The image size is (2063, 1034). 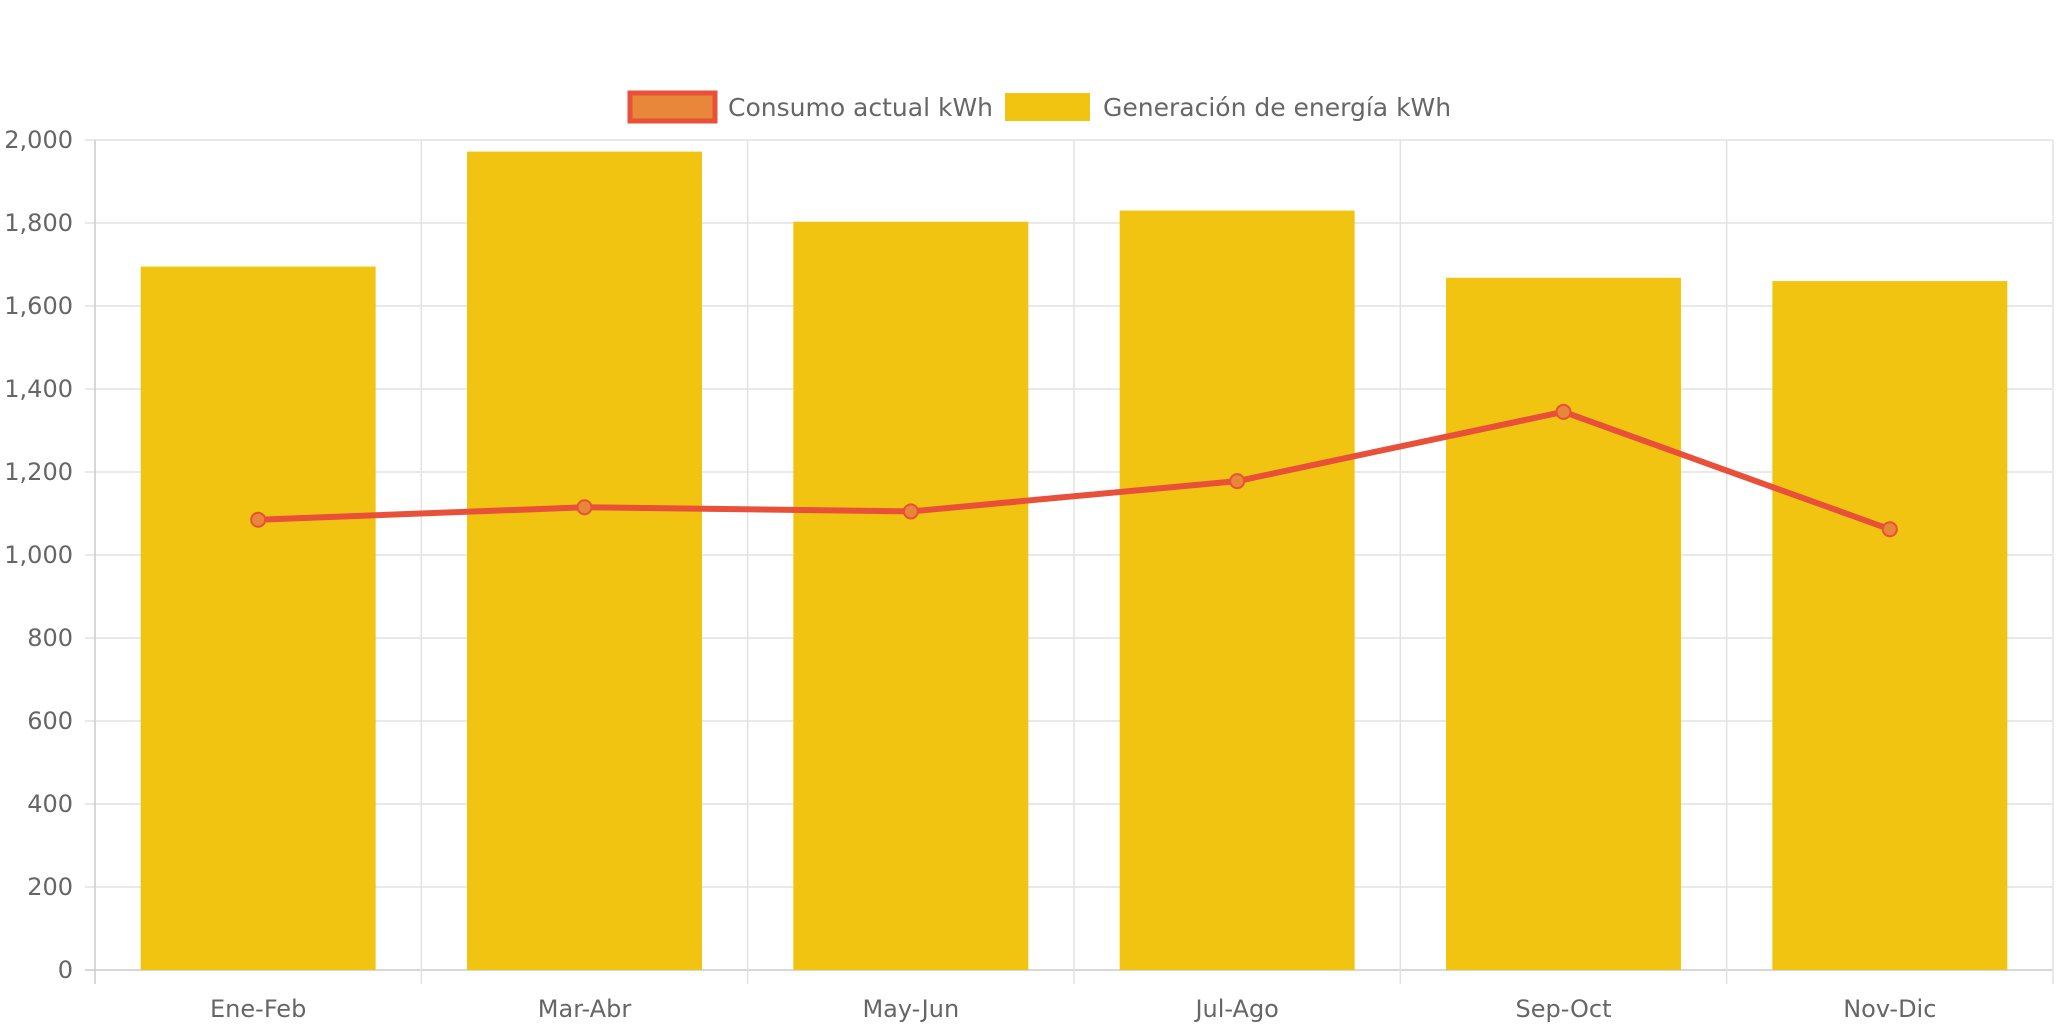 What do you see at coordinates (860, 107) in the screenshot?
I see `legend-label-consumo: Consumo actual kWh` at bounding box center [860, 107].